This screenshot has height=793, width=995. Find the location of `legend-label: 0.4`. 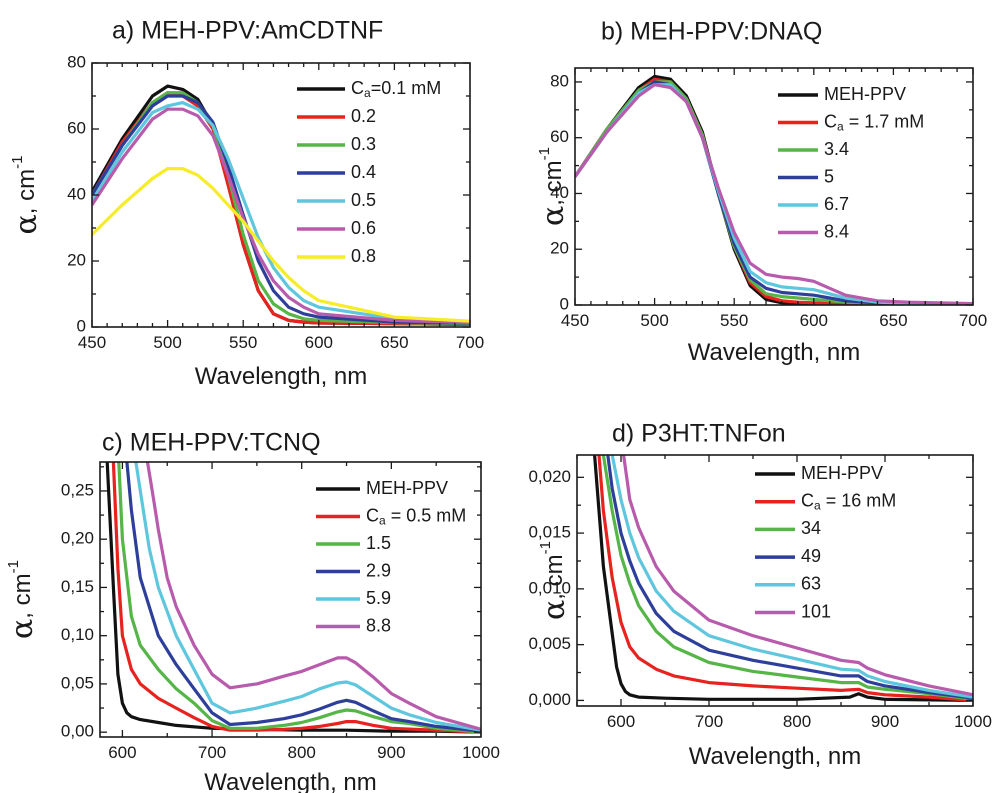

legend-label: 0.4 is located at coordinates (363, 172).